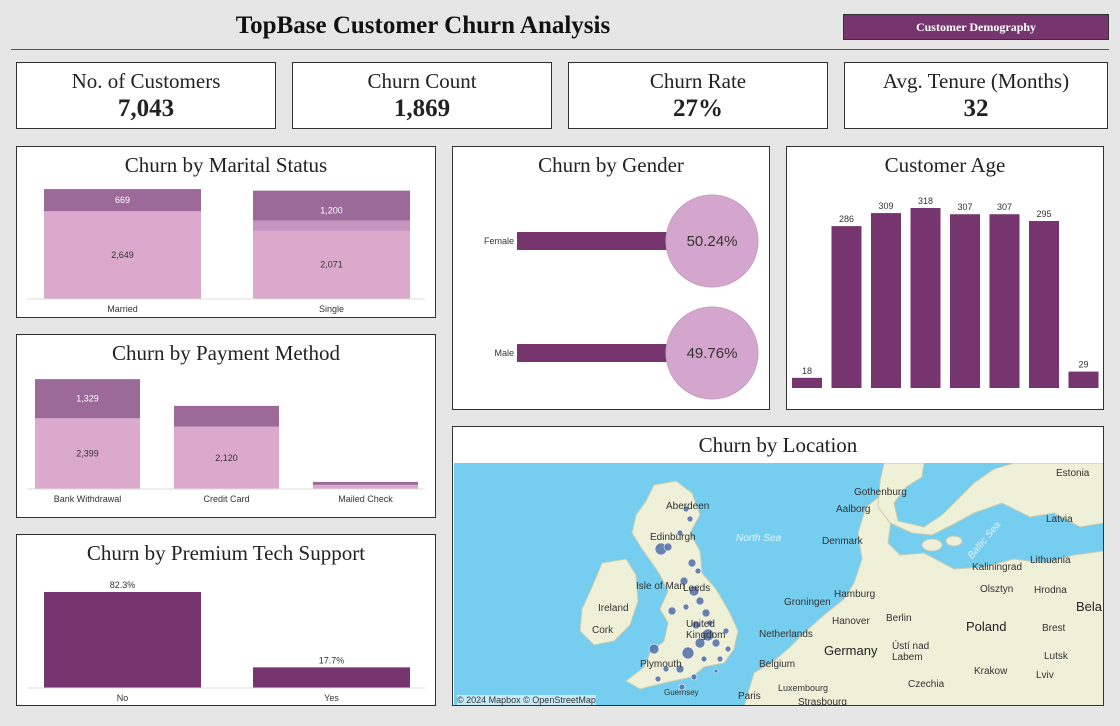  I want to click on kpi-churn-rate: Churn Rate 27%, so click(698, 95).